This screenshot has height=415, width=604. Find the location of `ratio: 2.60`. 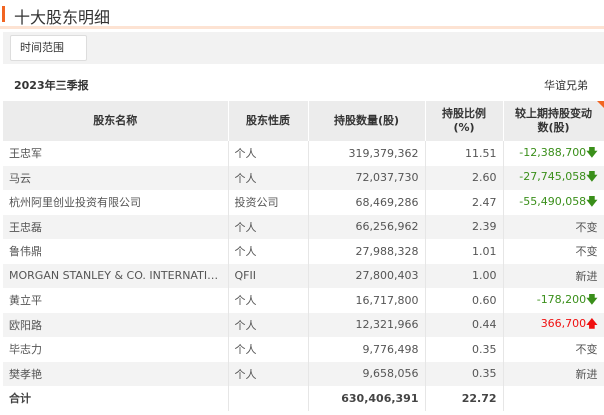

ratio: 2.60 is located at coordinates (464, 177).